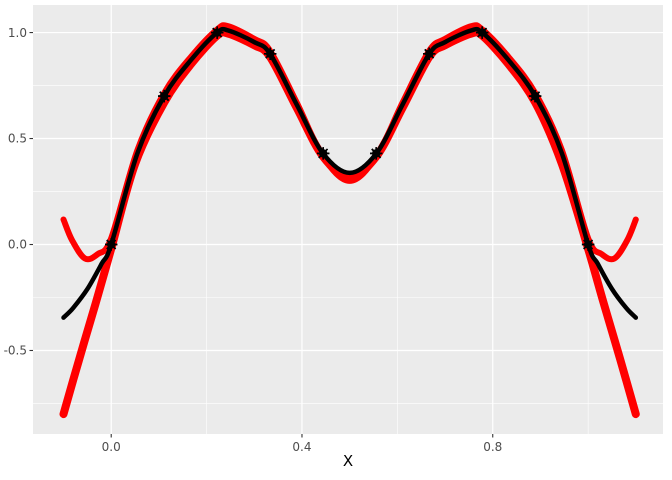  I want to click on x-axis-title: X, so click(348, 461).